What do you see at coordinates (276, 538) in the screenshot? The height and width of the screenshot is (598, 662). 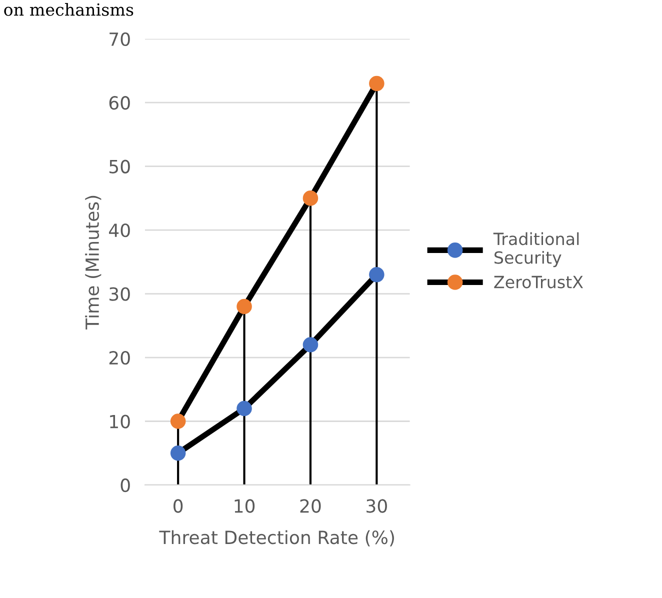 I see `x-axis-title: Threat Detection Rate (%)` at bounding box center [276, 538].